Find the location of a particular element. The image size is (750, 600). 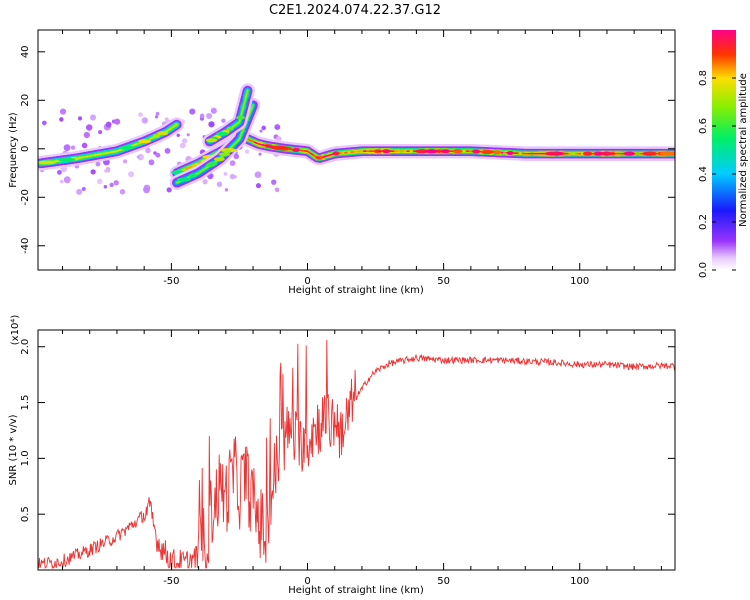

spectrogram-x-axis-label: Height of straight line (km) is located at coordinates (356, 290).